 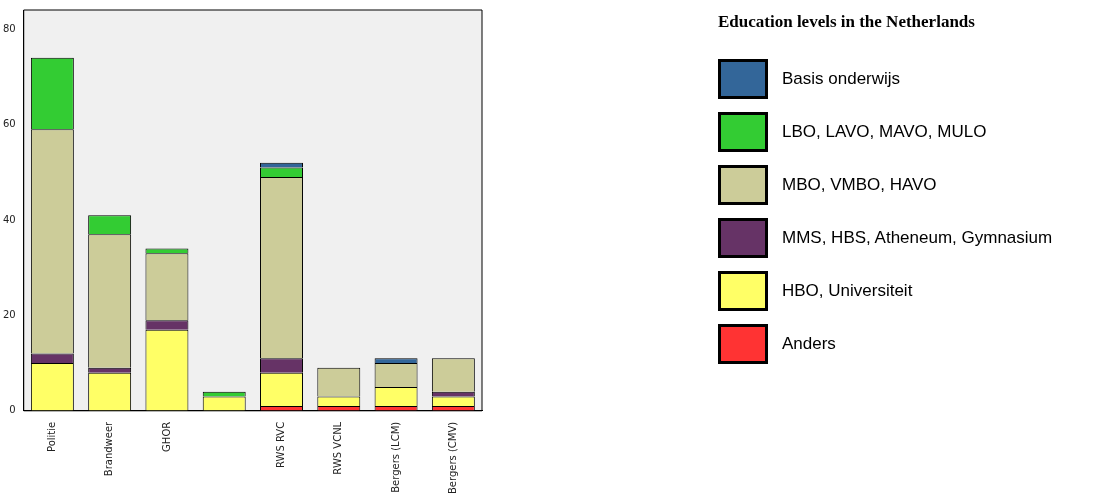 I want to click on y-tick-label: 20, so click(x=9, y=314).